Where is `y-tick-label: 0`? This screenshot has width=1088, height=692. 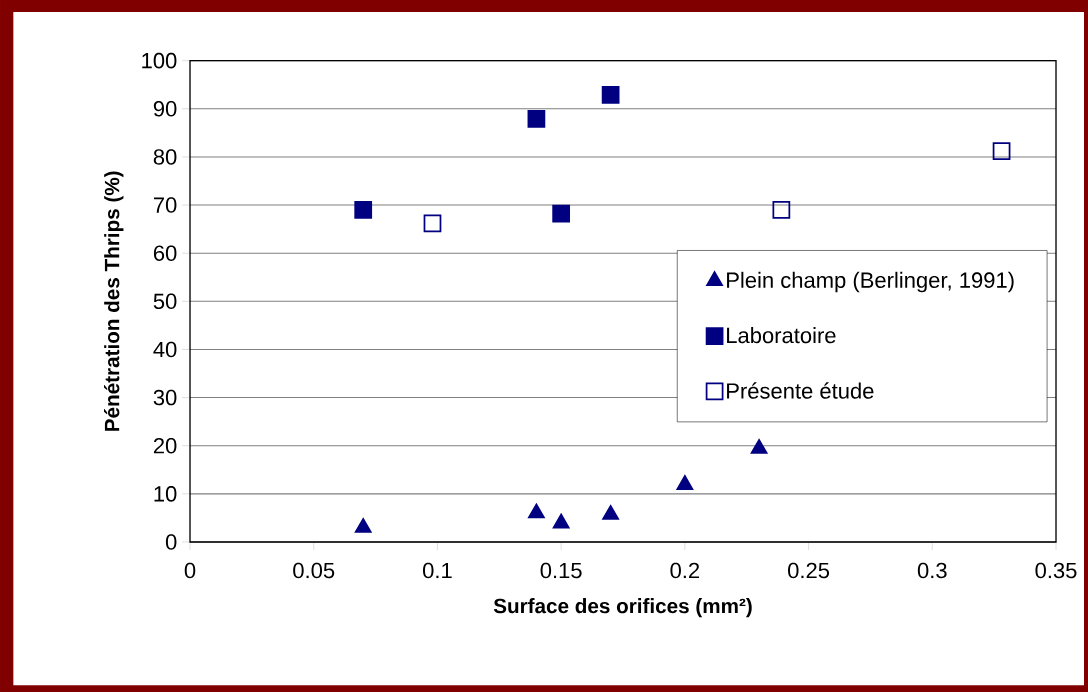
y-tick-label: 0 is located at coordinates (171, 542).